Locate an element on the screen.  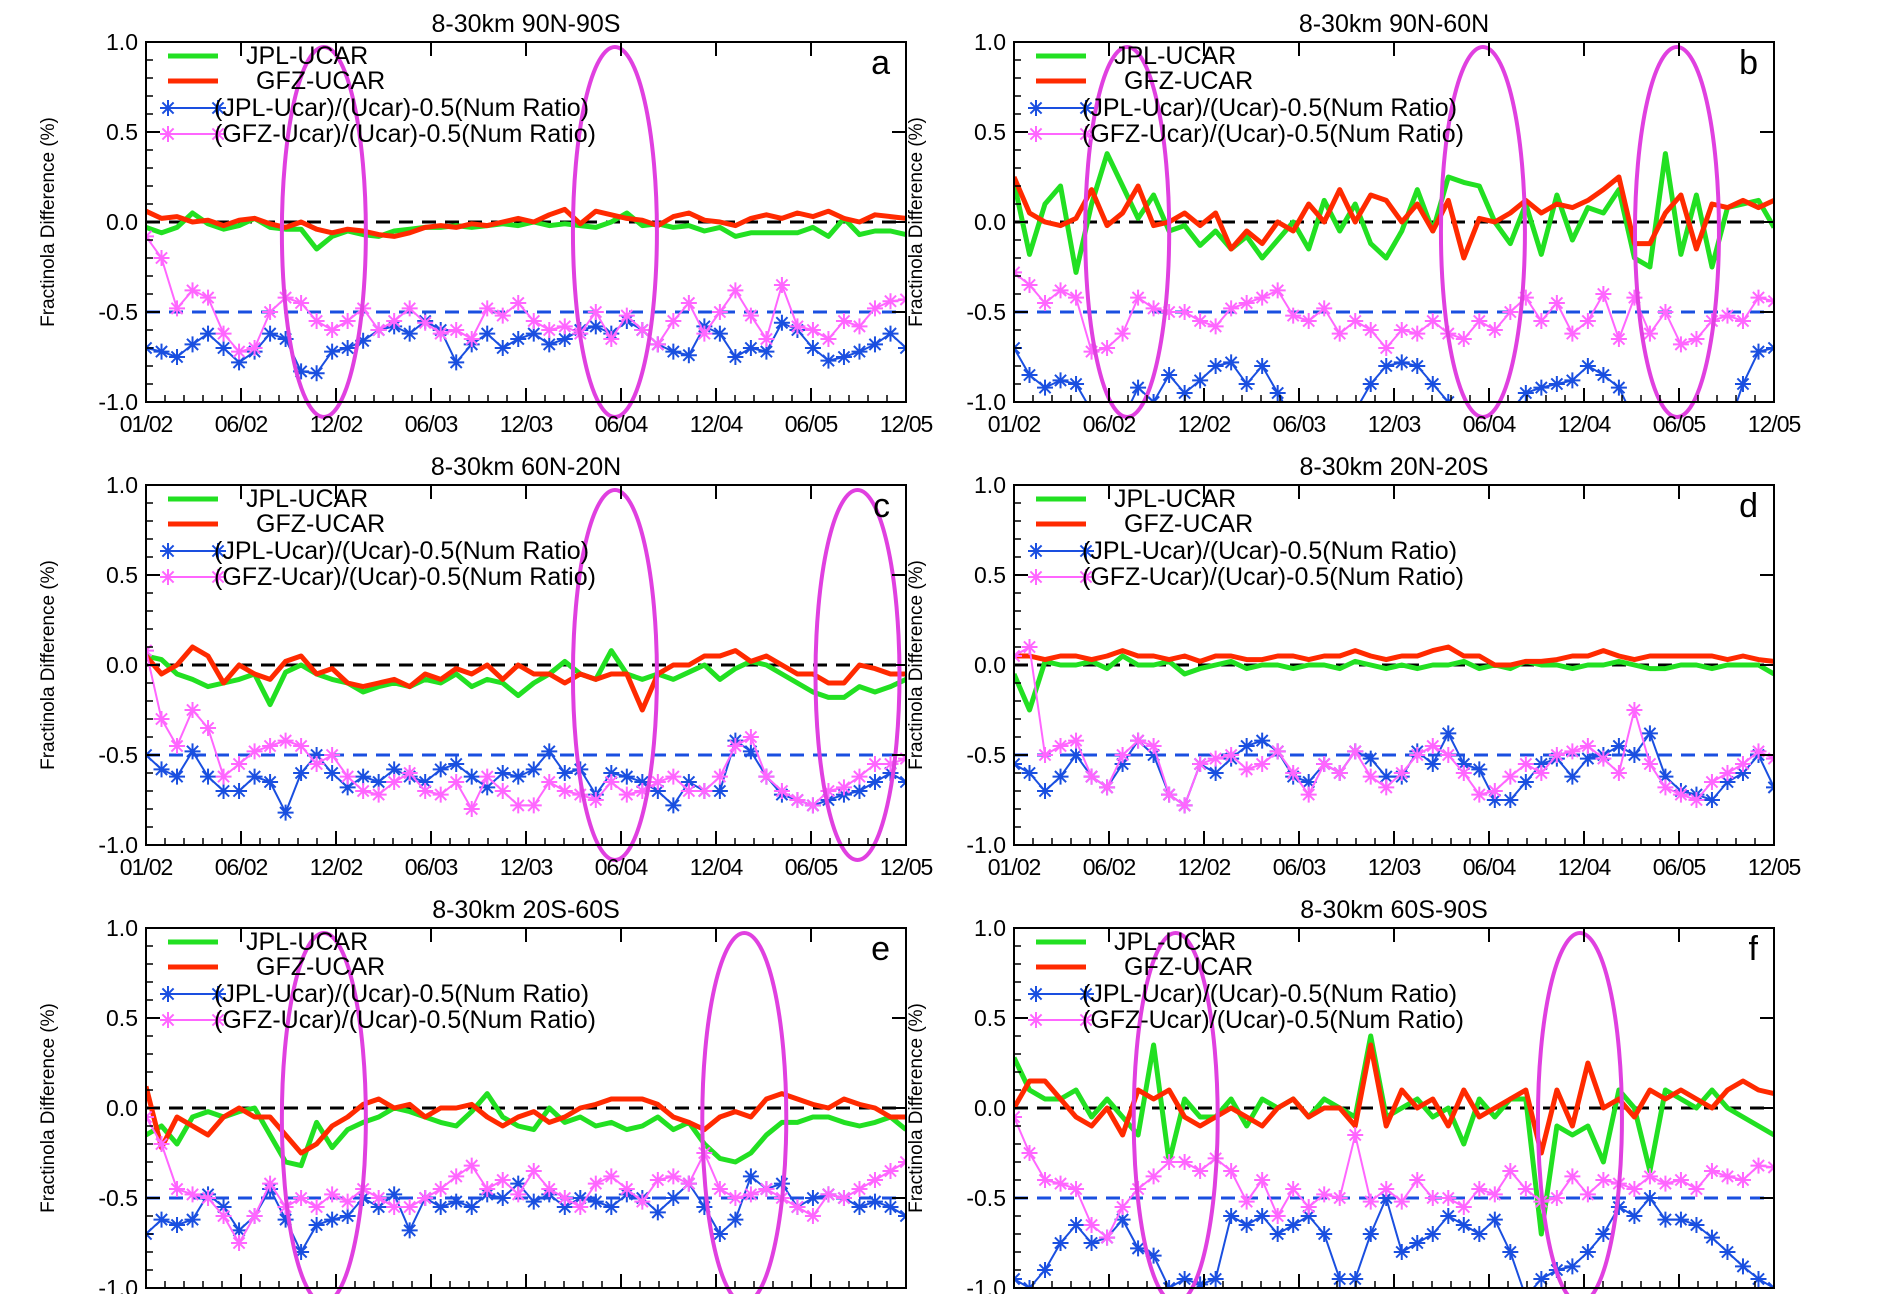
legend-label-1: GFZ-UCAR is located at coordinates (320, 81).